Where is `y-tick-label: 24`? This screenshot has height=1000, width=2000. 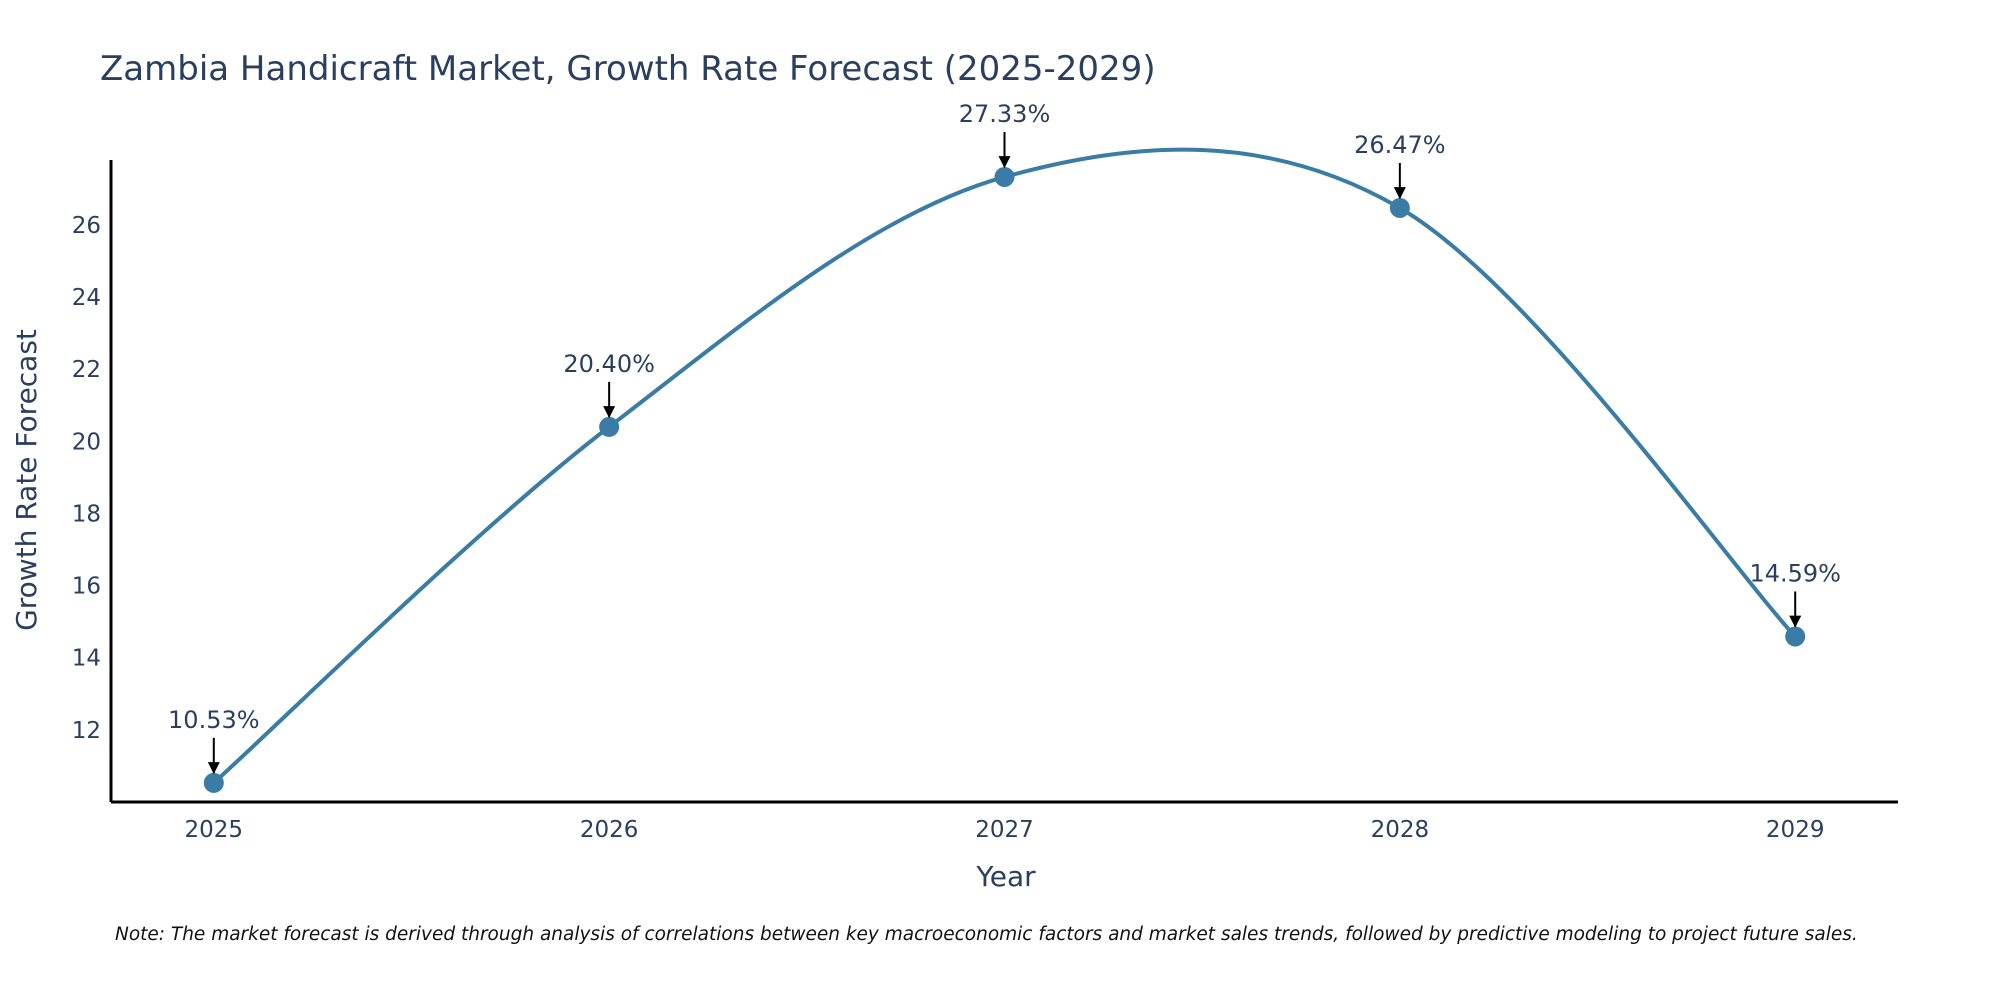
y-tick-label: 24 is located at coordinates (86, 298).